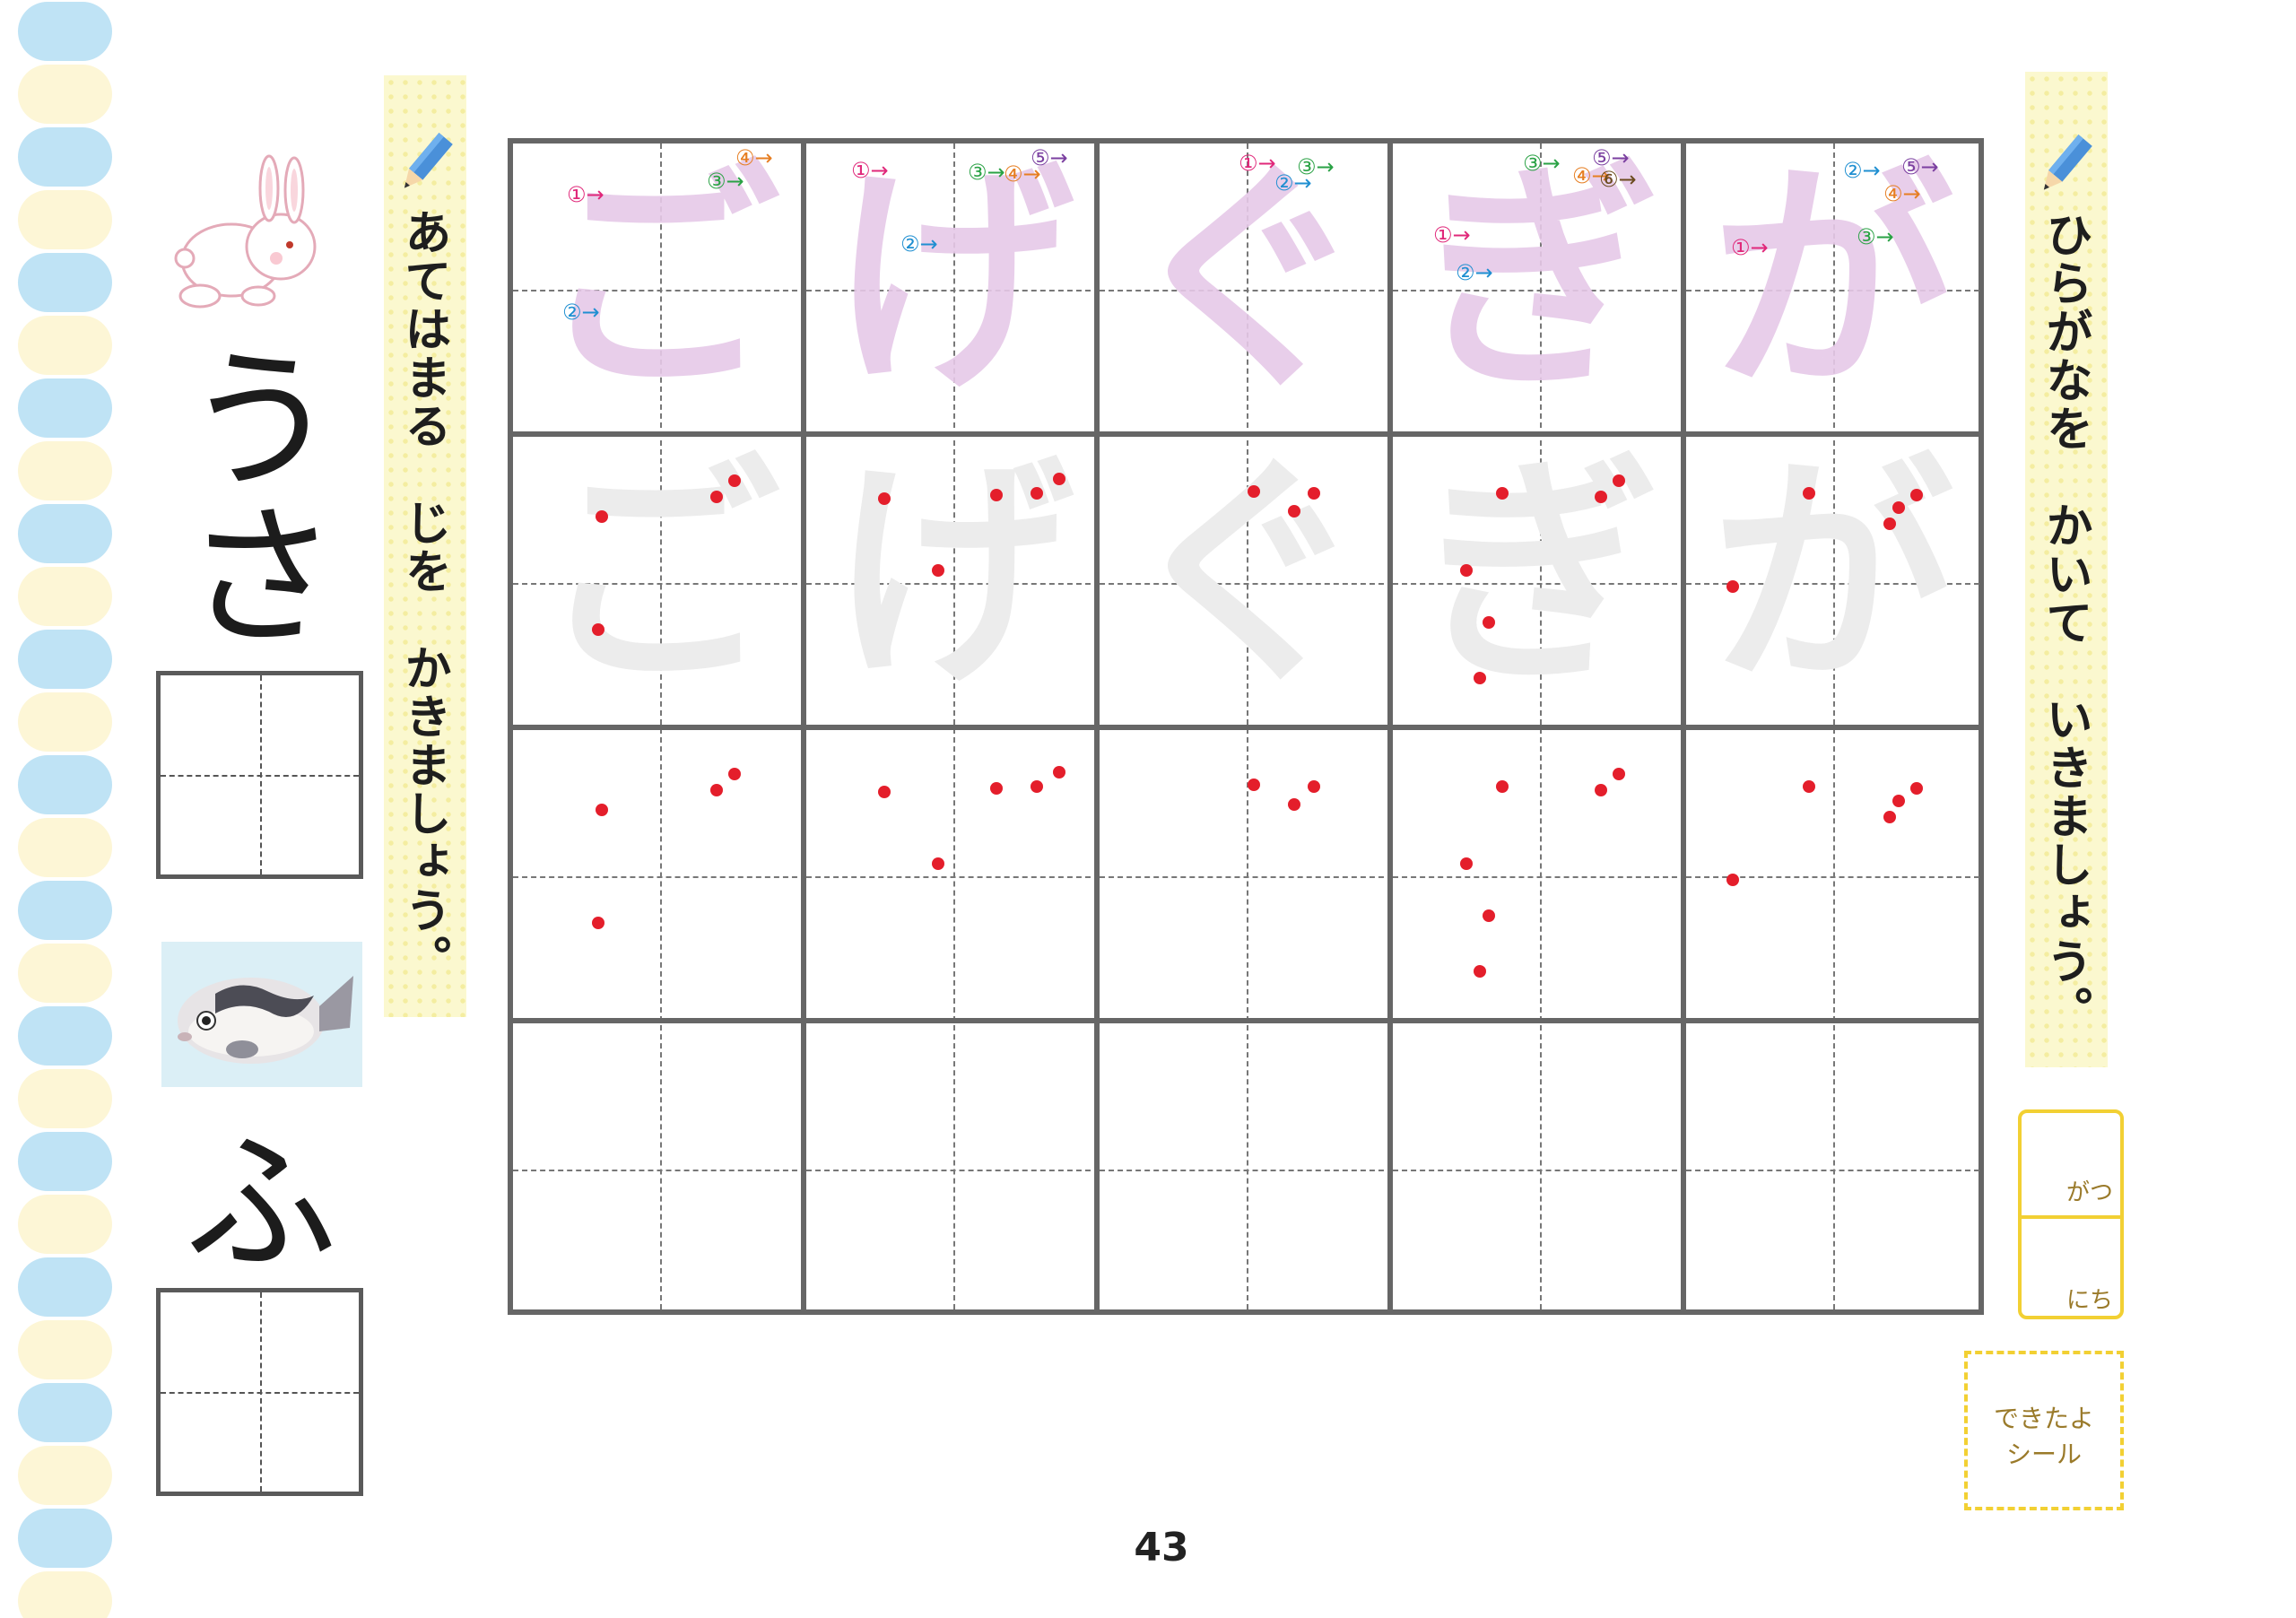 This screenshot has width=2296, height=1618. Describe the element at coordinates (1539, 574) in the screenshot. I see `tracing-character: ぎ` at that location.